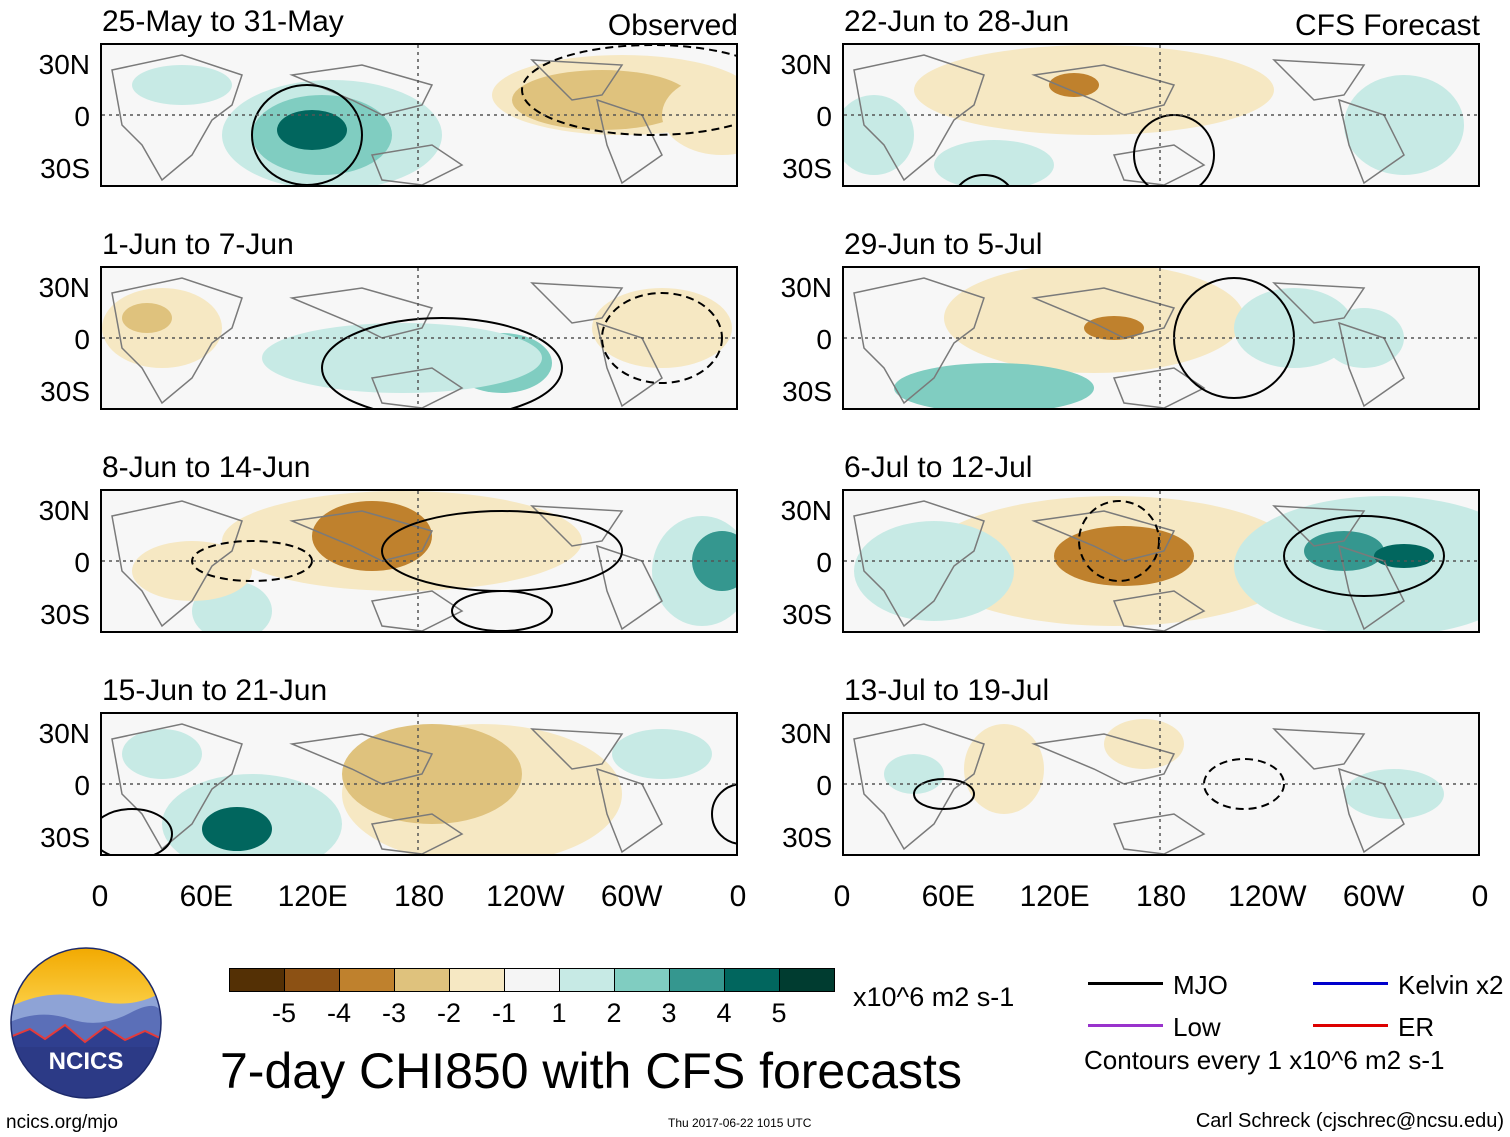  Describe the element at coordinates (779, 1013) in the screenshot. I see `colorbar-tick-label: 5` at that location.